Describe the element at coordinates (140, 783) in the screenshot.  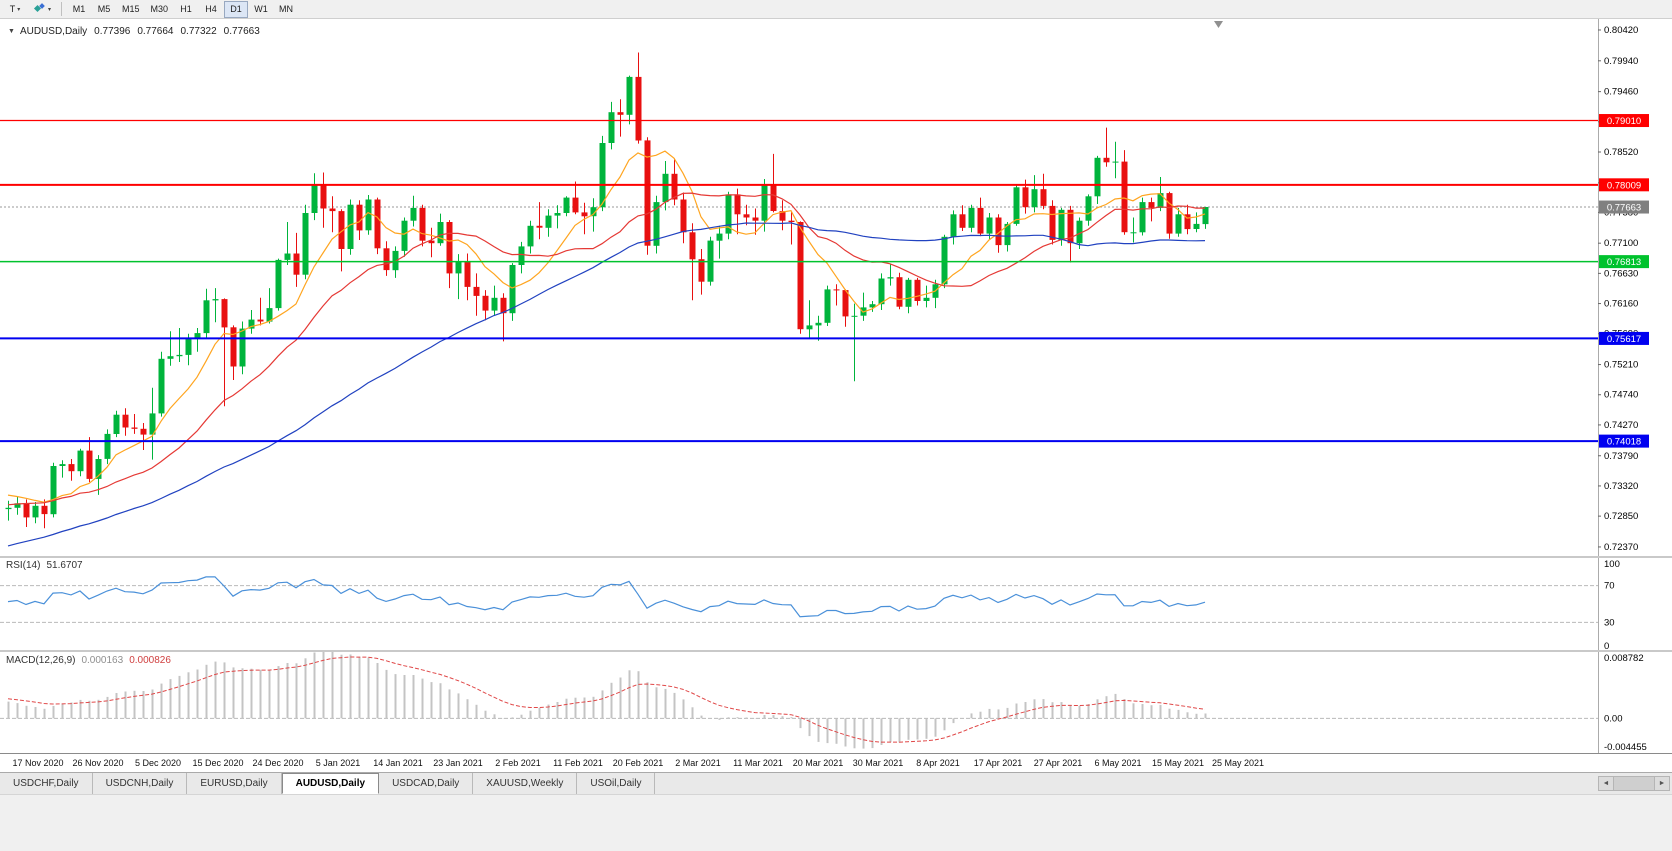
I see `tab-usdcnh-daily: USDCNH,Daily` at that location.